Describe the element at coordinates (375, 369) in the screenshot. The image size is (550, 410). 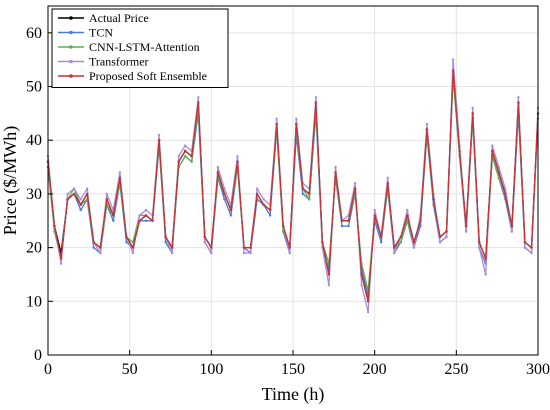
I see `x-tick-label: 200` at that location.